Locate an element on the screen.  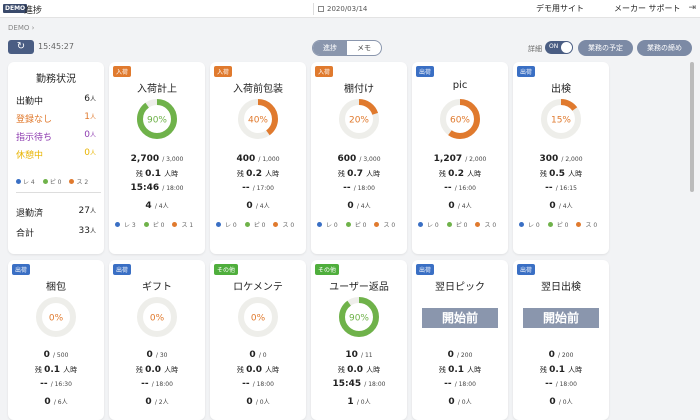
status-row: 出勤中 6人 is located at coordinates (56, 100).